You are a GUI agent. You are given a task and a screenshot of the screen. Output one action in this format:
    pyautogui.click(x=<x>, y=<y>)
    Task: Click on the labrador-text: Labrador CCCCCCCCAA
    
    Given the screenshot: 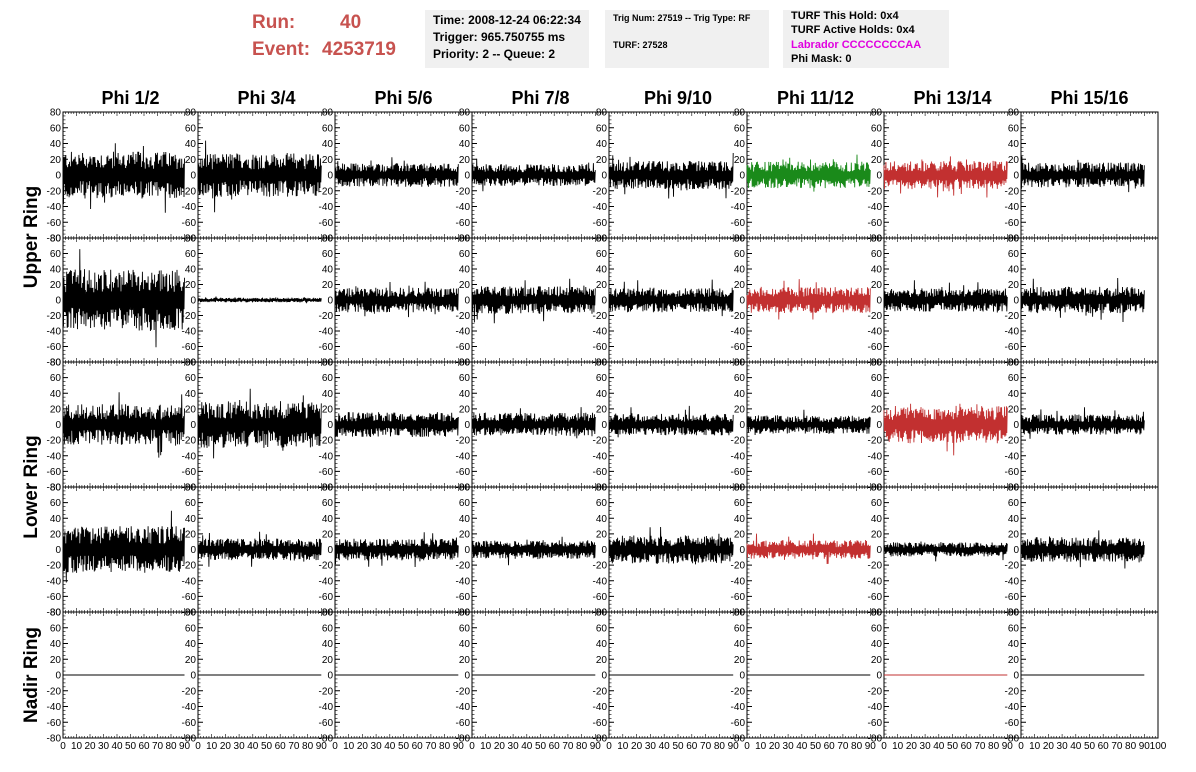 What is the action you would take?
    pyautogui.click(x=856, y=45)
    